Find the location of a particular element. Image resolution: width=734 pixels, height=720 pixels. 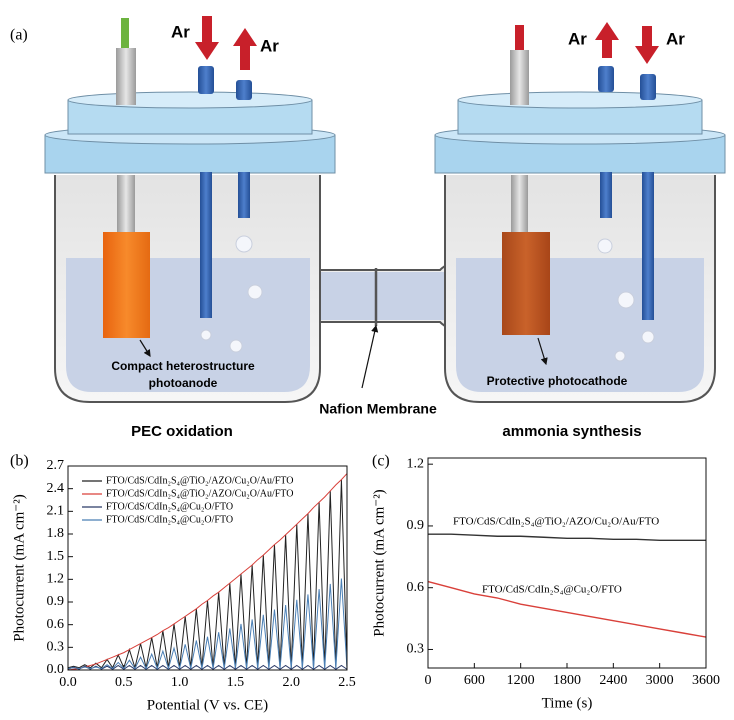

x-tick-label: 2400 is located at coordinates (613, 680).